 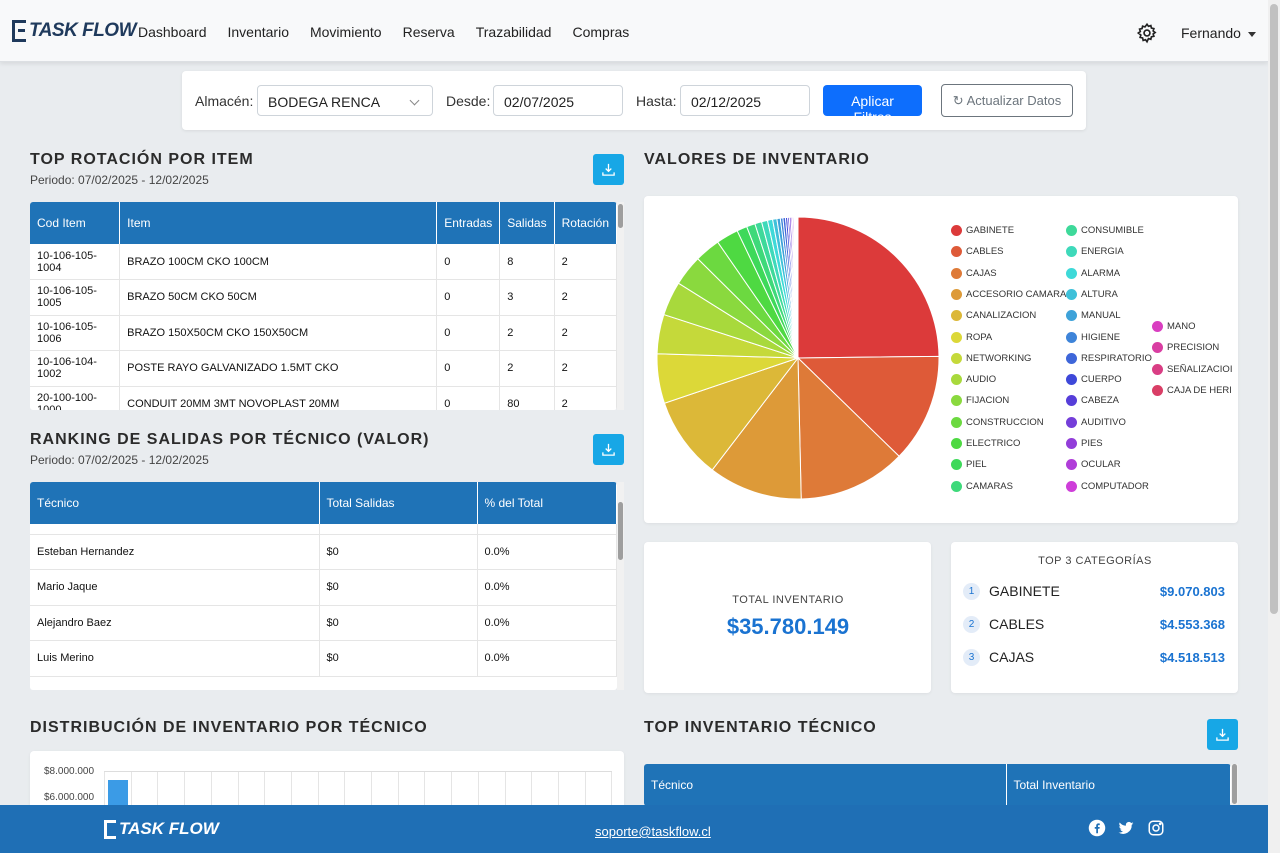 What do you see at coordinates (985, 443) in the screenshot?
I see `legend-item: ELECTRICO` at bounding box center [985, 443].